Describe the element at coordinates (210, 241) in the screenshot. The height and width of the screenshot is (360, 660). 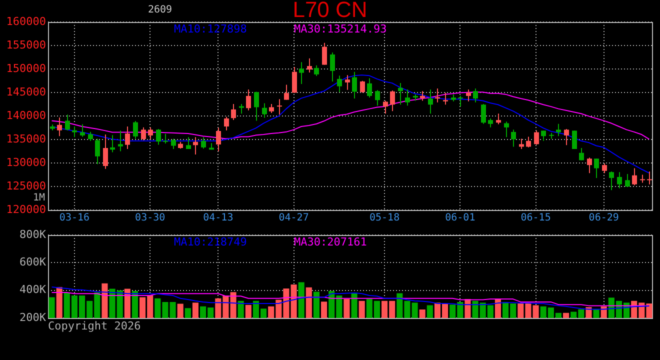
I see `text: MA10:218749` at that location.